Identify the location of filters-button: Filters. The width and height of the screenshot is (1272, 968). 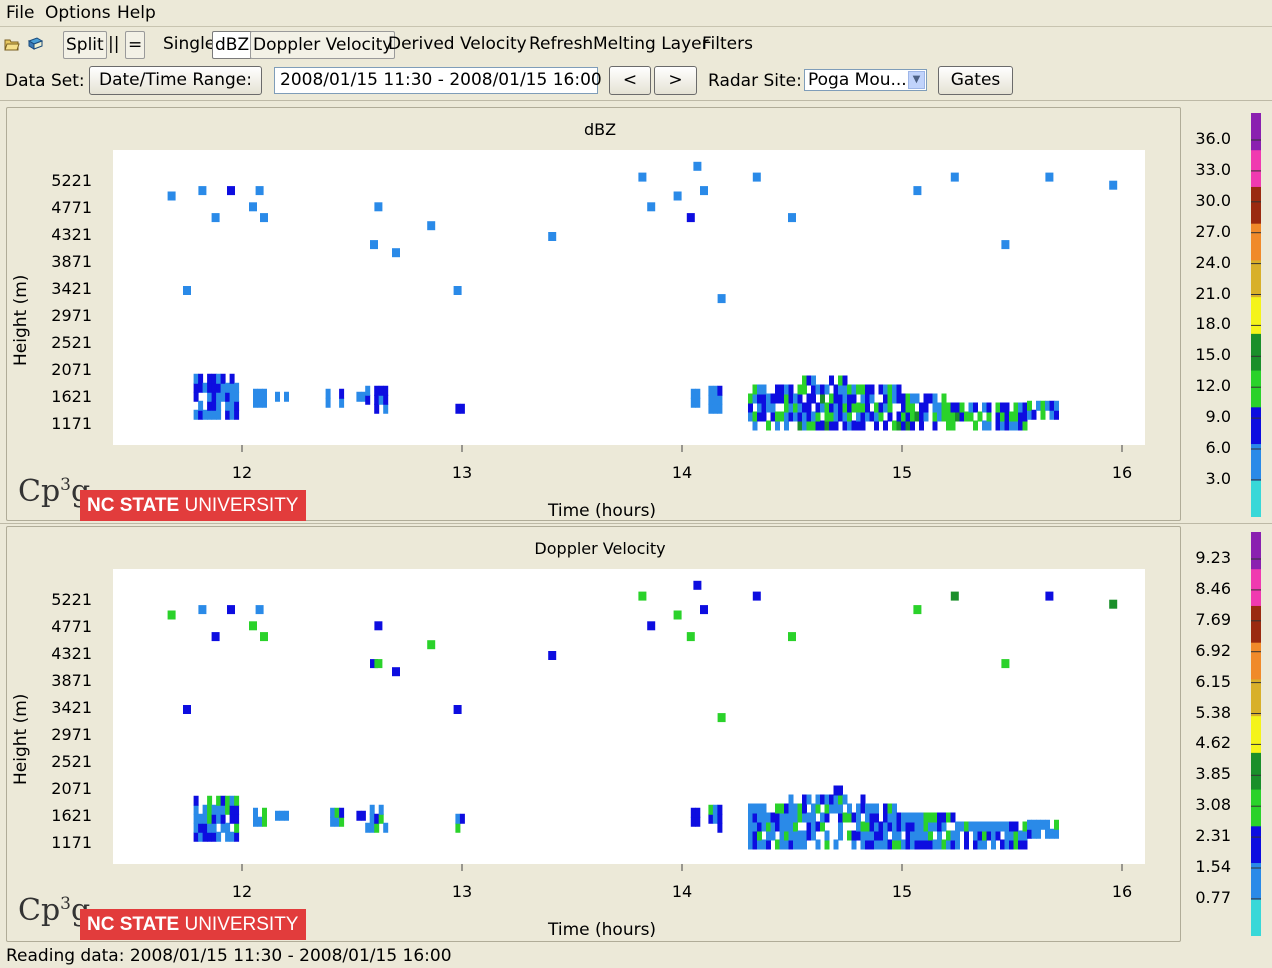
(727, 44).